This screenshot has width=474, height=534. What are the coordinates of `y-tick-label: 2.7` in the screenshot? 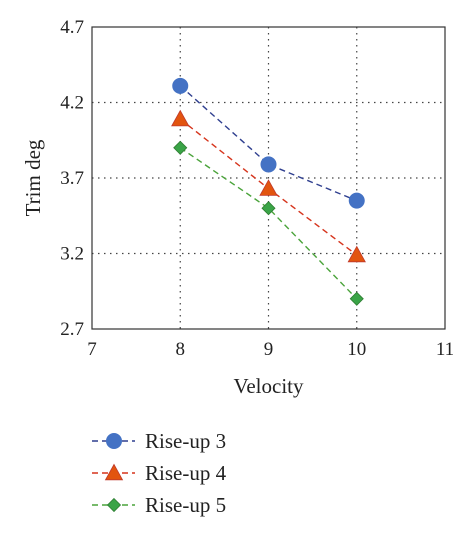 It's located at (72, 329).